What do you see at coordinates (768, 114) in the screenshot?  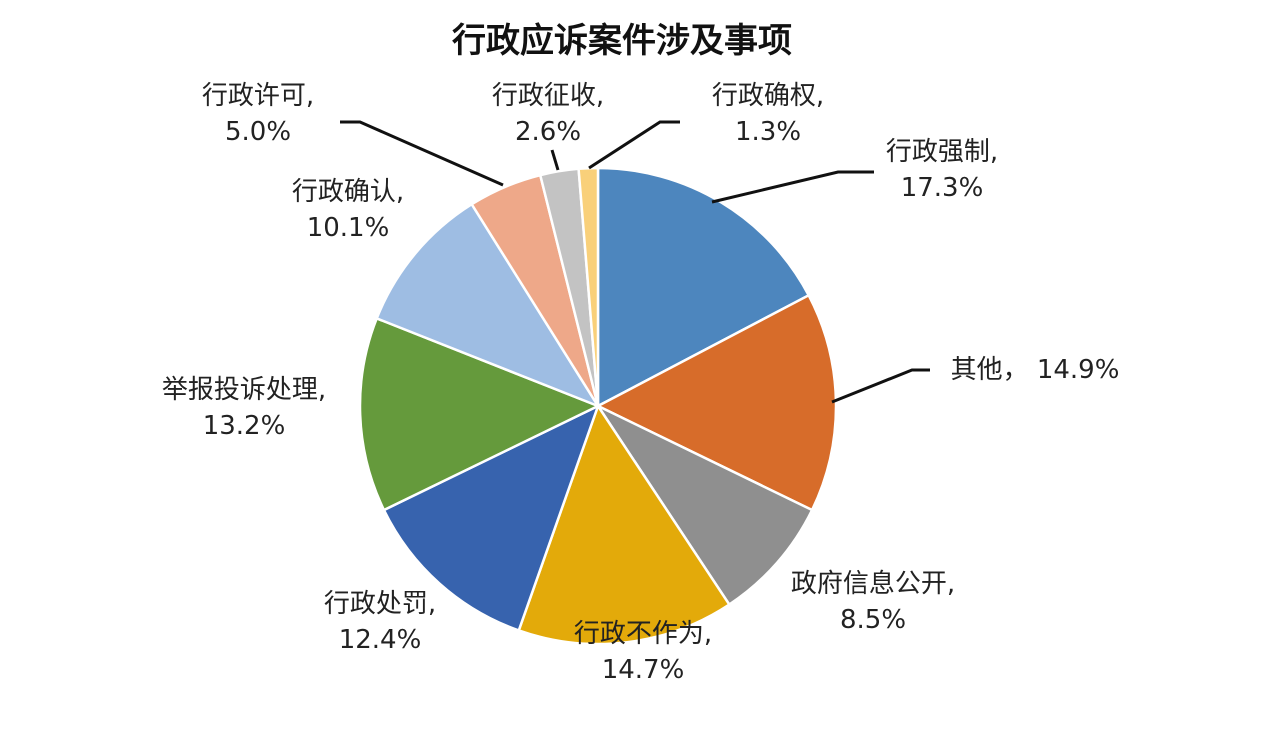 I see `data-label-10: 行政确权, 1.3%` at bounding box center [768, 114].